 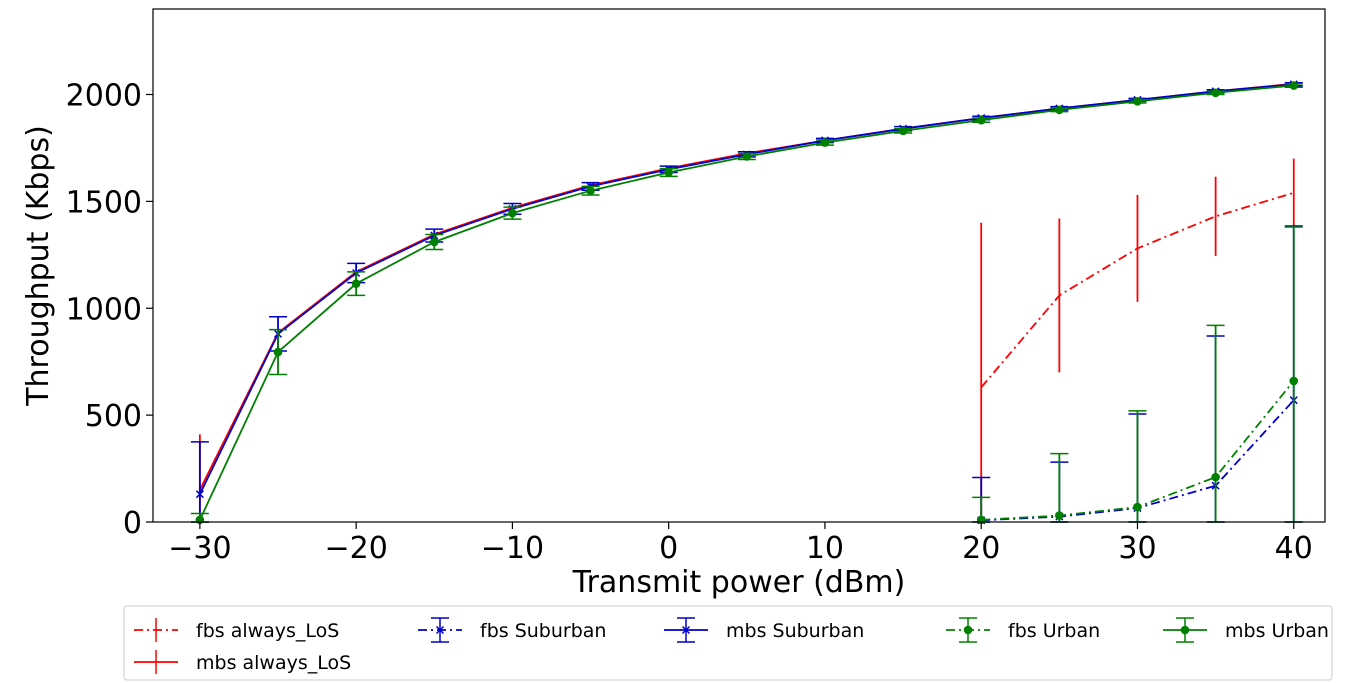 What do you see at coordinates (1137, 289) in the screenshot?
I see `series-line` at bounding box center [1137, 289].